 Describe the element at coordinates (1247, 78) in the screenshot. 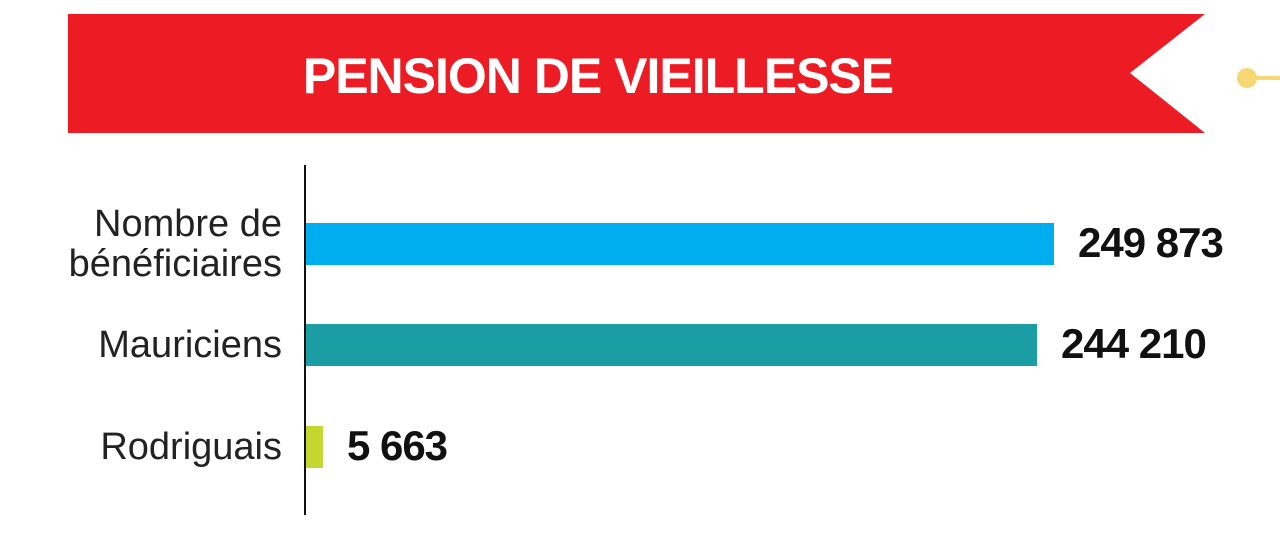

I see `decoration` at that location.